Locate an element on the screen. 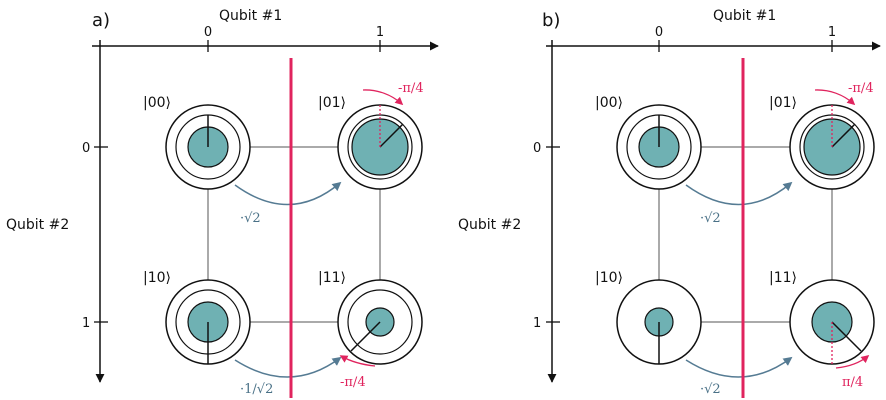  panel-a-phase-label-11: -π/4 is located at coordinates (353, 382).